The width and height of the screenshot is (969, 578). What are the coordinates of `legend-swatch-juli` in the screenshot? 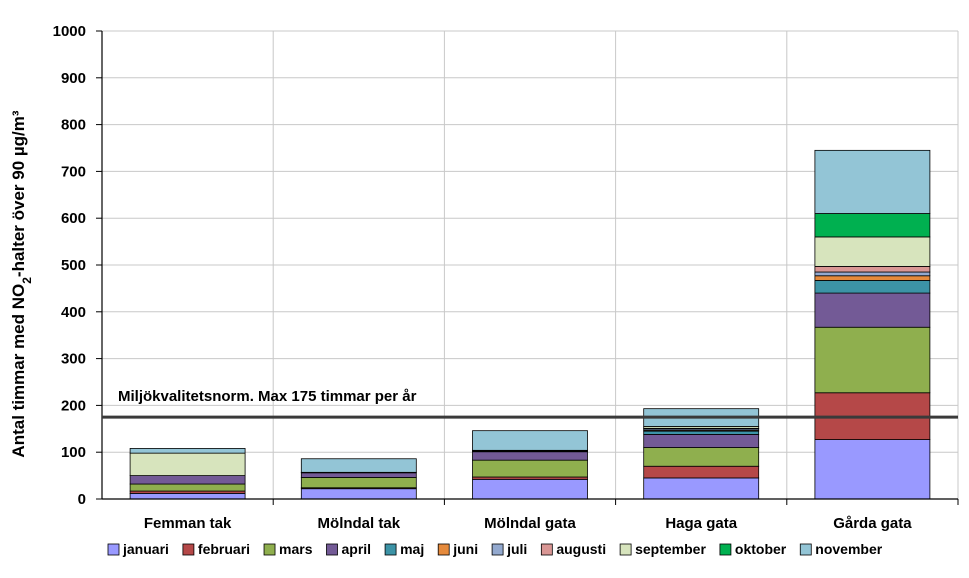 It's located at (497, 549).